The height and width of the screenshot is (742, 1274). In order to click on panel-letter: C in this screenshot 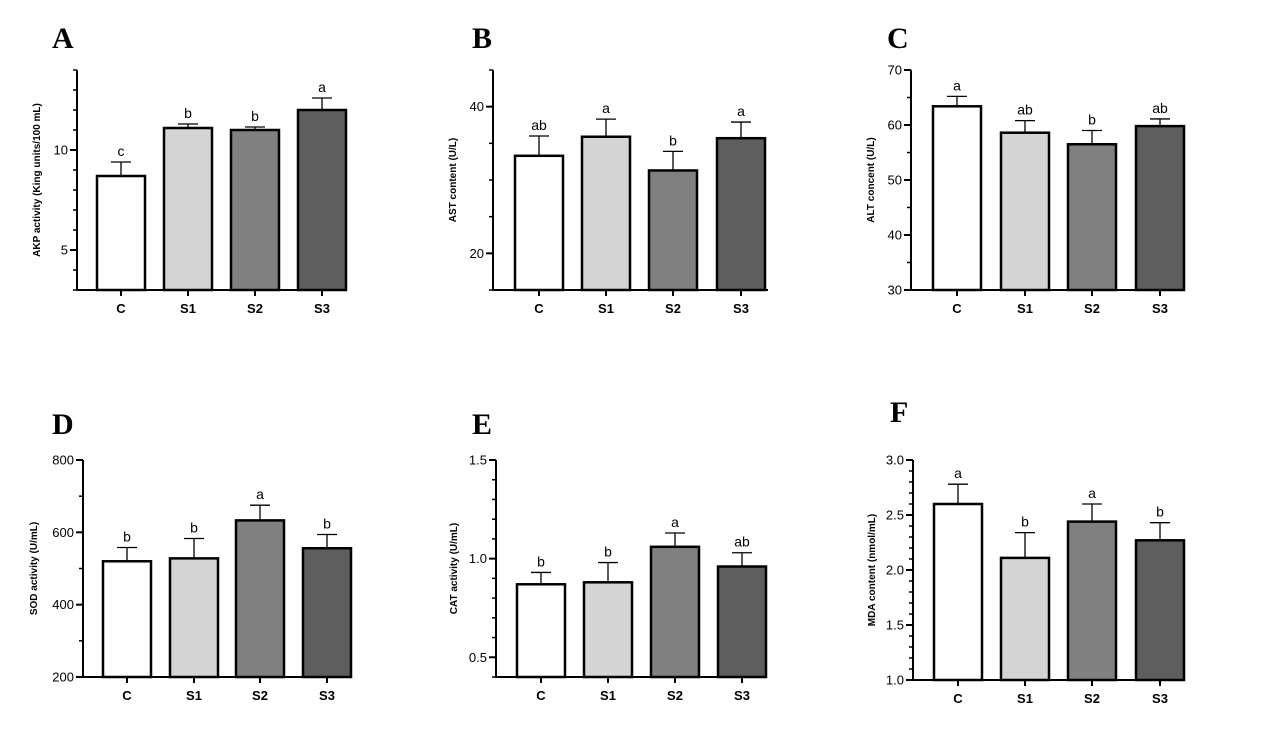, I will do `click(898, 38)`.